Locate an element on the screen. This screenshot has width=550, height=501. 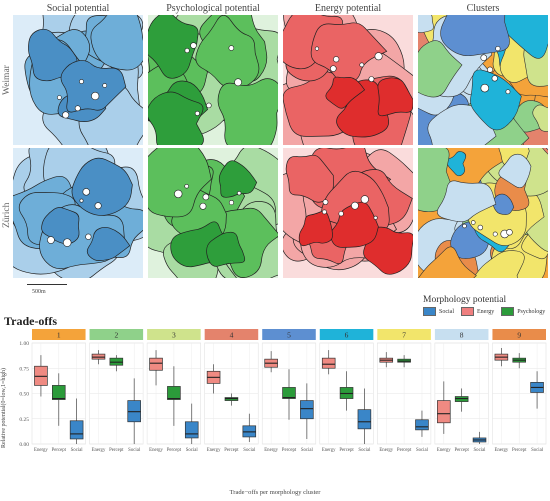
facet-9: 9 Energy Percept Social is located at coordinates (519, 391).